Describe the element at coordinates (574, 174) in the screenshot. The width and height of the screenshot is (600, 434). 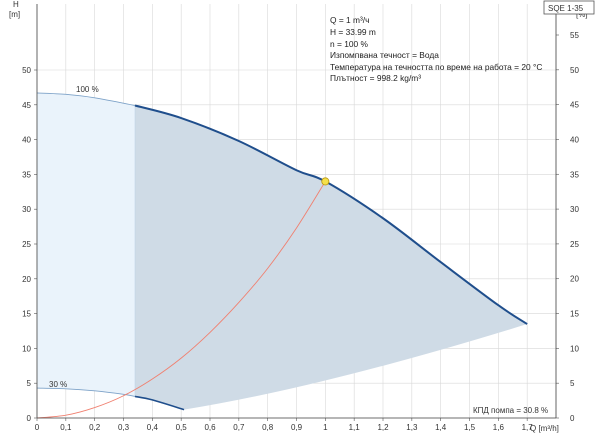
I see `y-right-tick-label: 35` at that location.